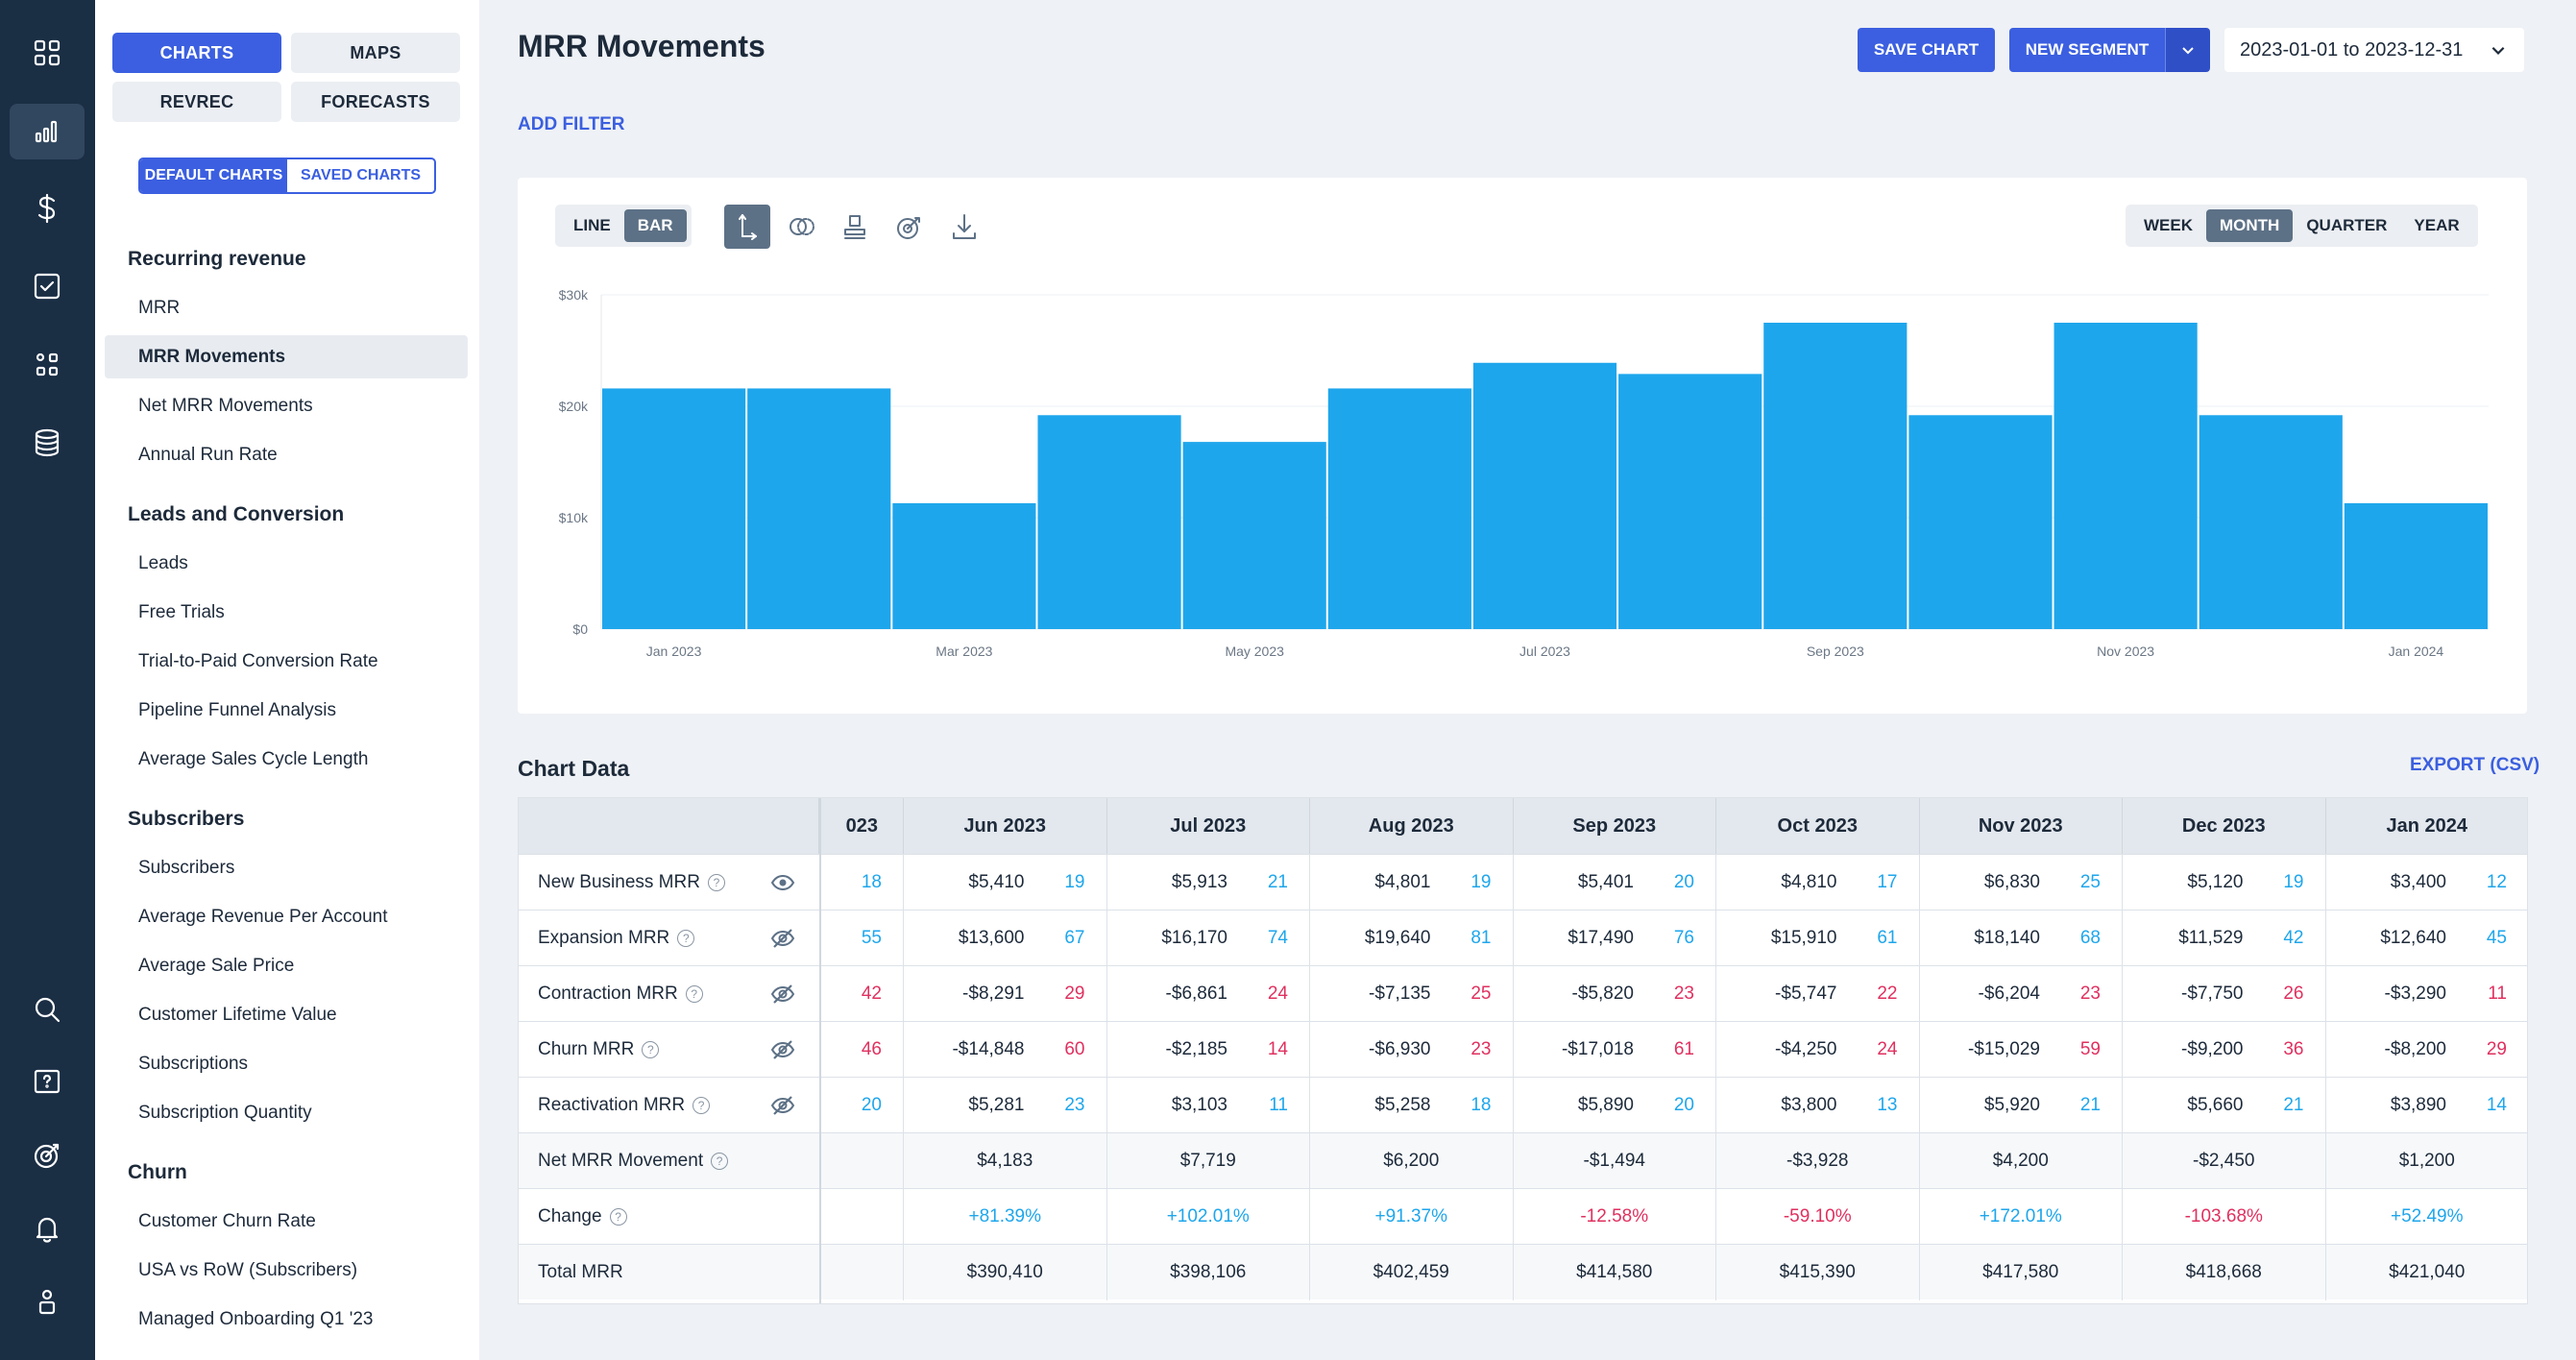 This screenshot has height=1360, width=2576. Describe the element at coordinates (2126, 476) in the screenshot. I see `bar-nov-2023` at that location.